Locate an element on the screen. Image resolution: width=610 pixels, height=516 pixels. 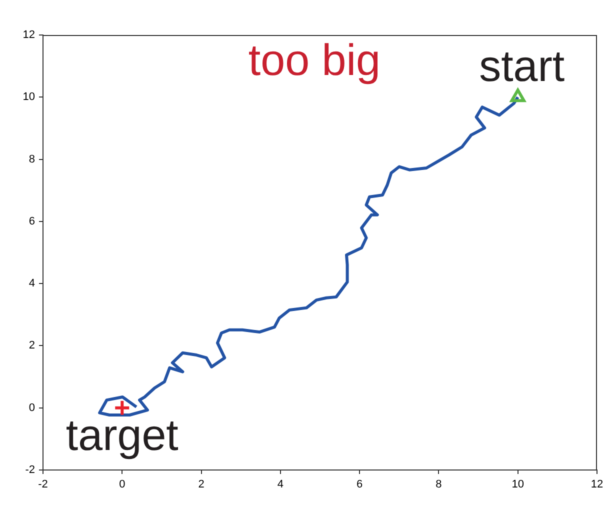
y-tick-label: 8 is located at coordinates (31, 159).